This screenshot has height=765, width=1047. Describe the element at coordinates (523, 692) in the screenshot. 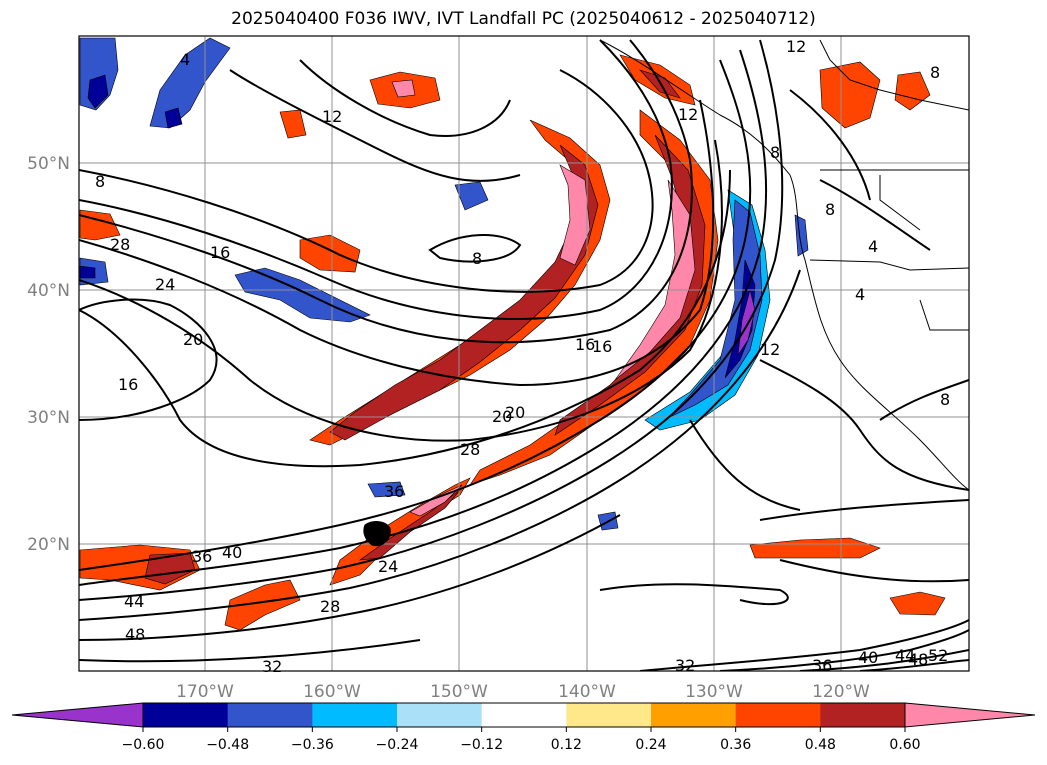

I see `longitude-labels: 170°W 160°W 150°W 140°W 130°W 120°W` at that location.